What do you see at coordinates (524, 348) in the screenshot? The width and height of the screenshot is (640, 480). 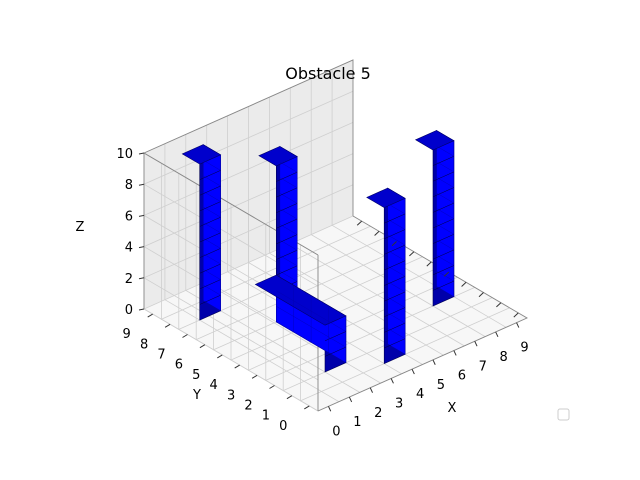 I see `x-tick-label: 9` at bounding box center [524, 348].